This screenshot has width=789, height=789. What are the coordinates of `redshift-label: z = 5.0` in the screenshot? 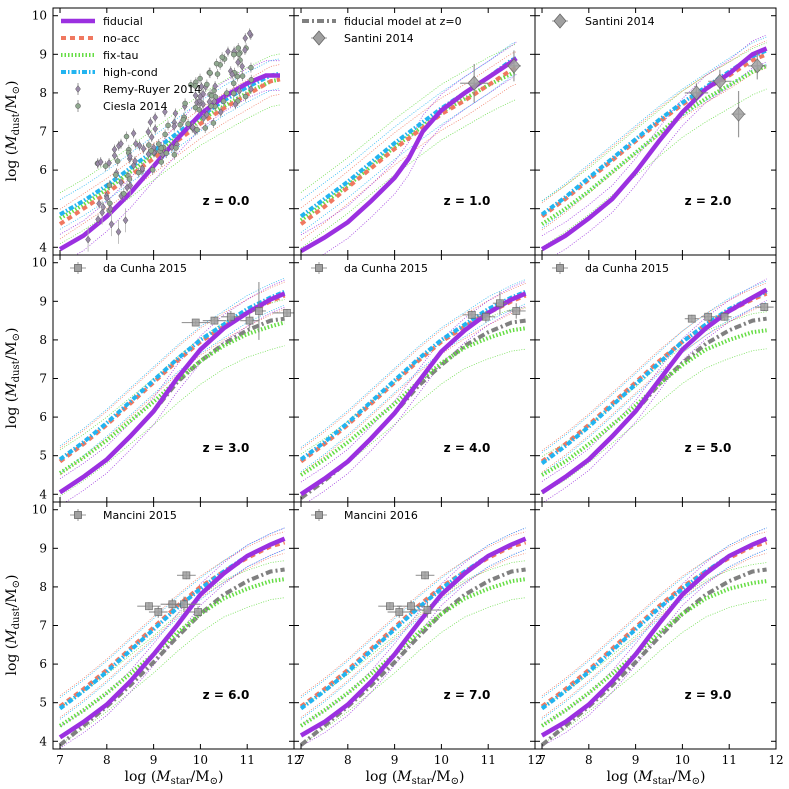 It's located at (708, 448).